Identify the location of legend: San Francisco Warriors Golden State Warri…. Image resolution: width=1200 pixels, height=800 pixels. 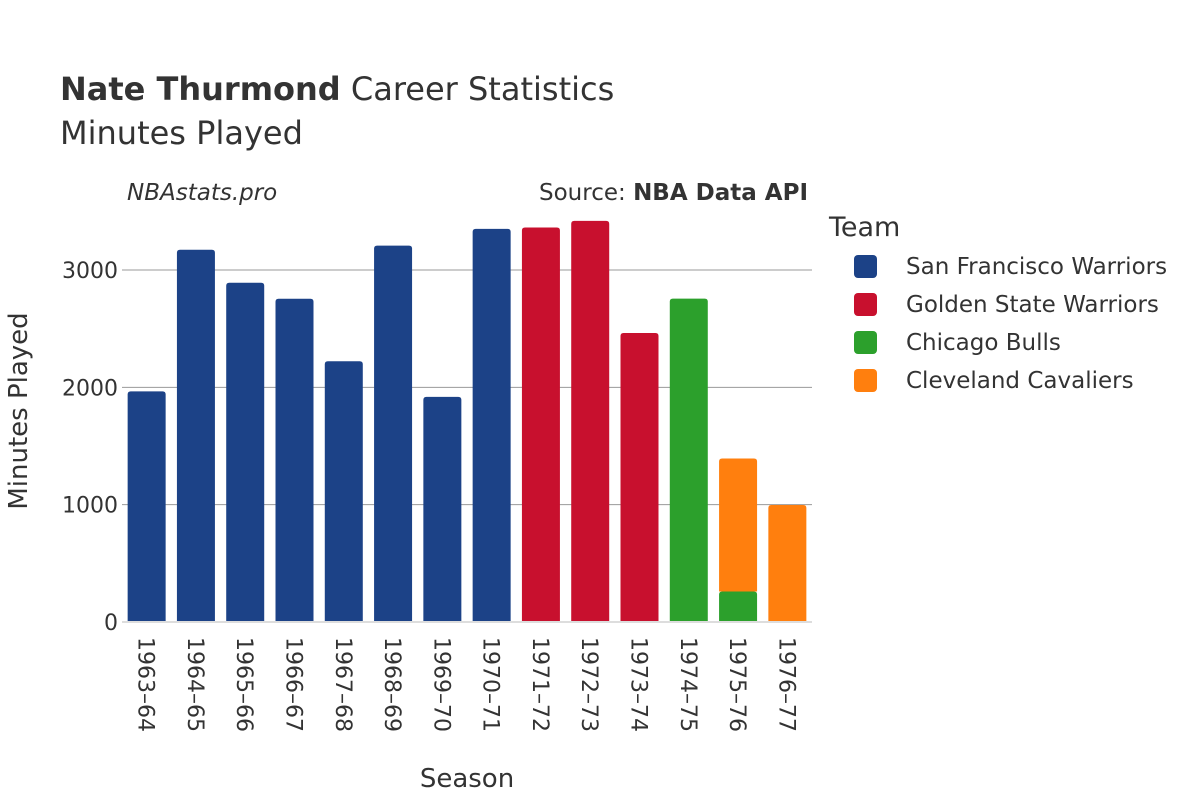
(1010, 324).